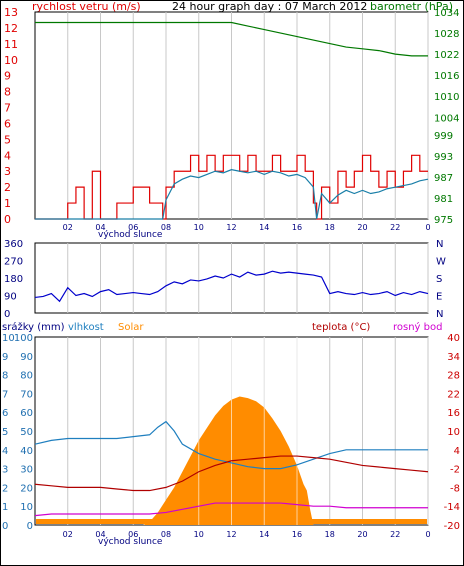 The width and height of the screenshot is (464, 566). Describe the element at coordinates (166, 227) in the screenshot. I see `x-tick-label: 08` at that location.